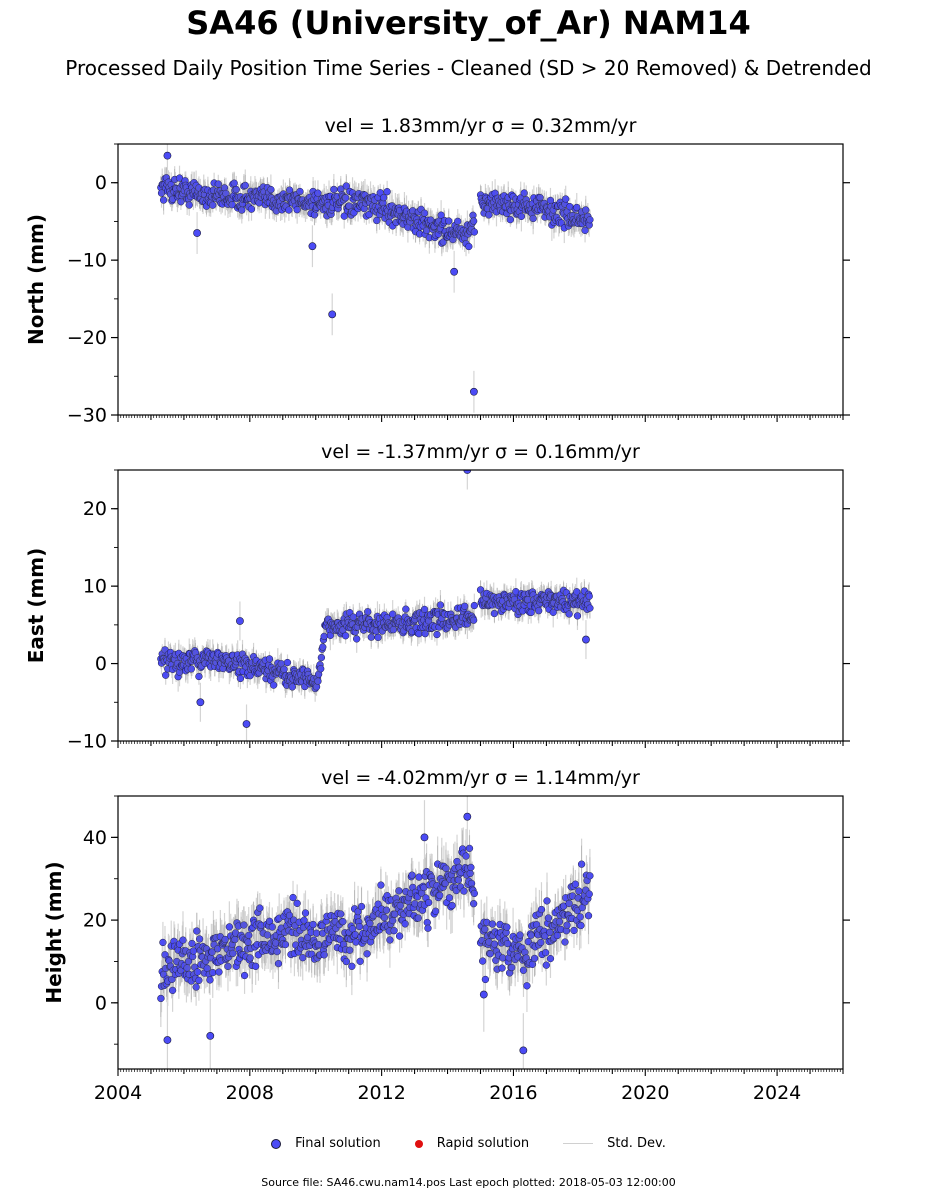 Image resolution: width=937 pixels, height=1200 pixels. What do you see at coordinates (118, 1093) in the screenshot?
I see `x-tick-label: 2004` at bounding box center [118, 1093].